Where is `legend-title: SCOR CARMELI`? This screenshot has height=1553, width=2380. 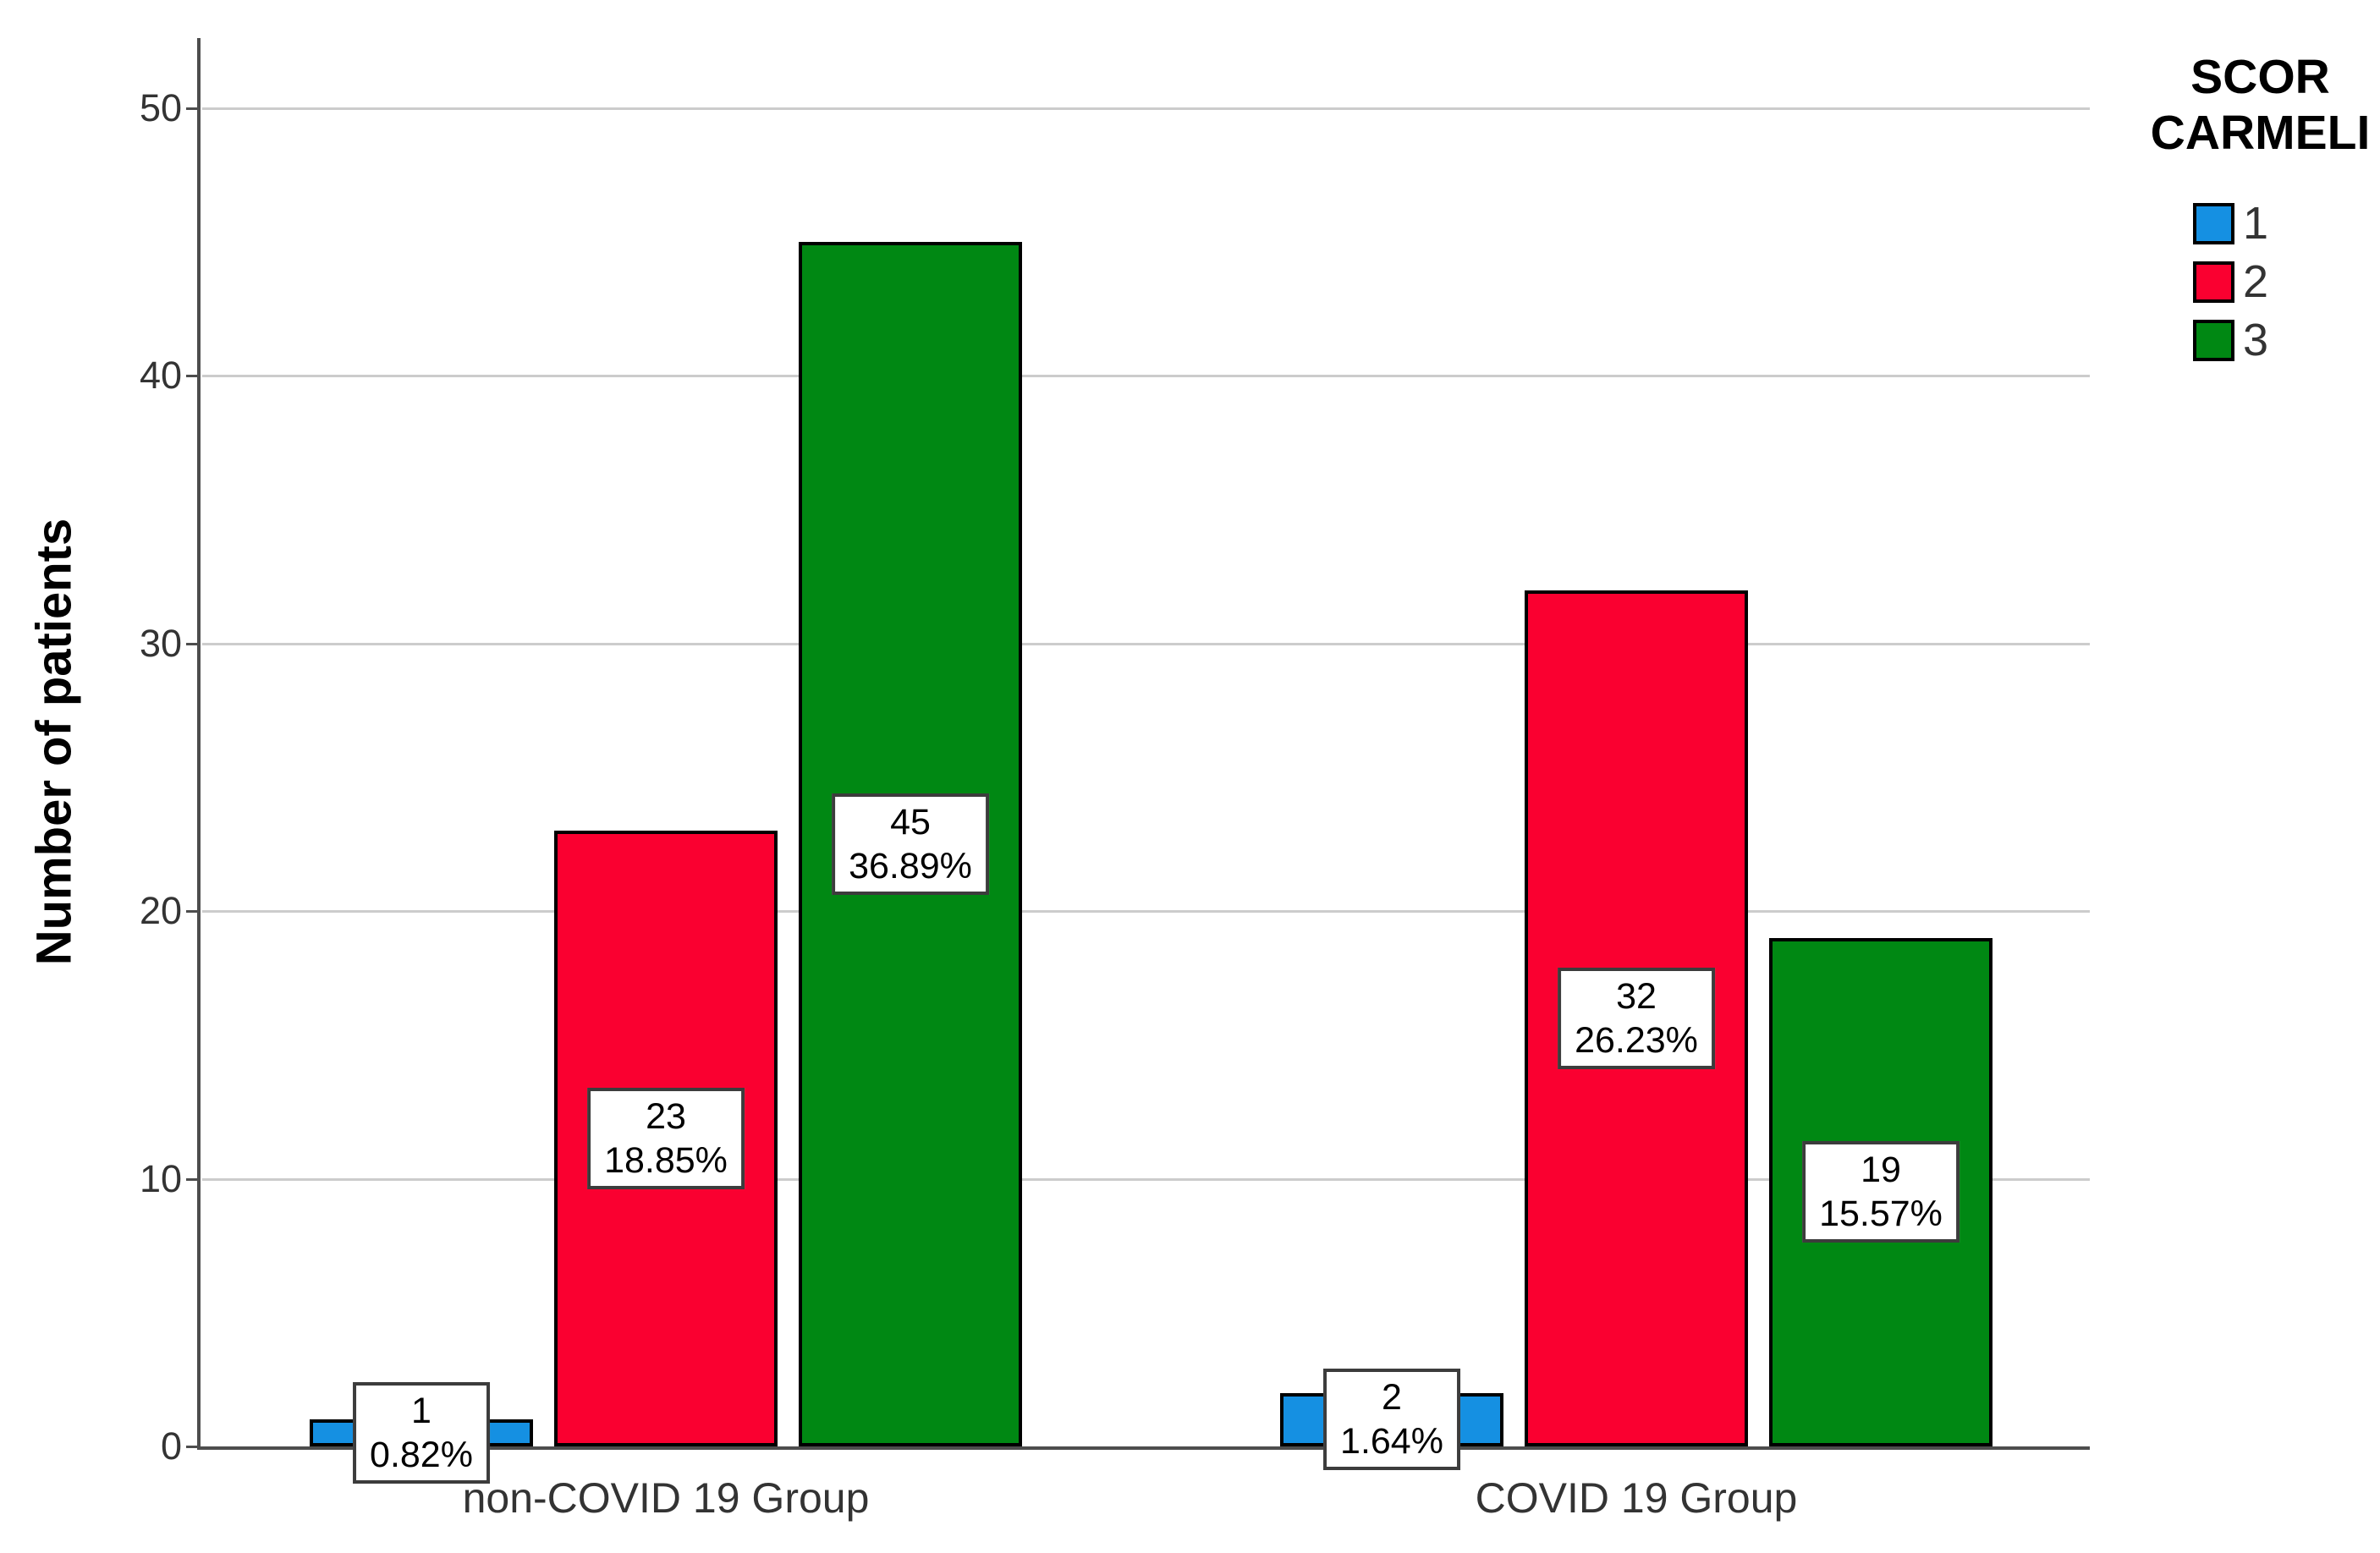 legend-title: SCOR CARMELI is located at coordinates (2260, 105).